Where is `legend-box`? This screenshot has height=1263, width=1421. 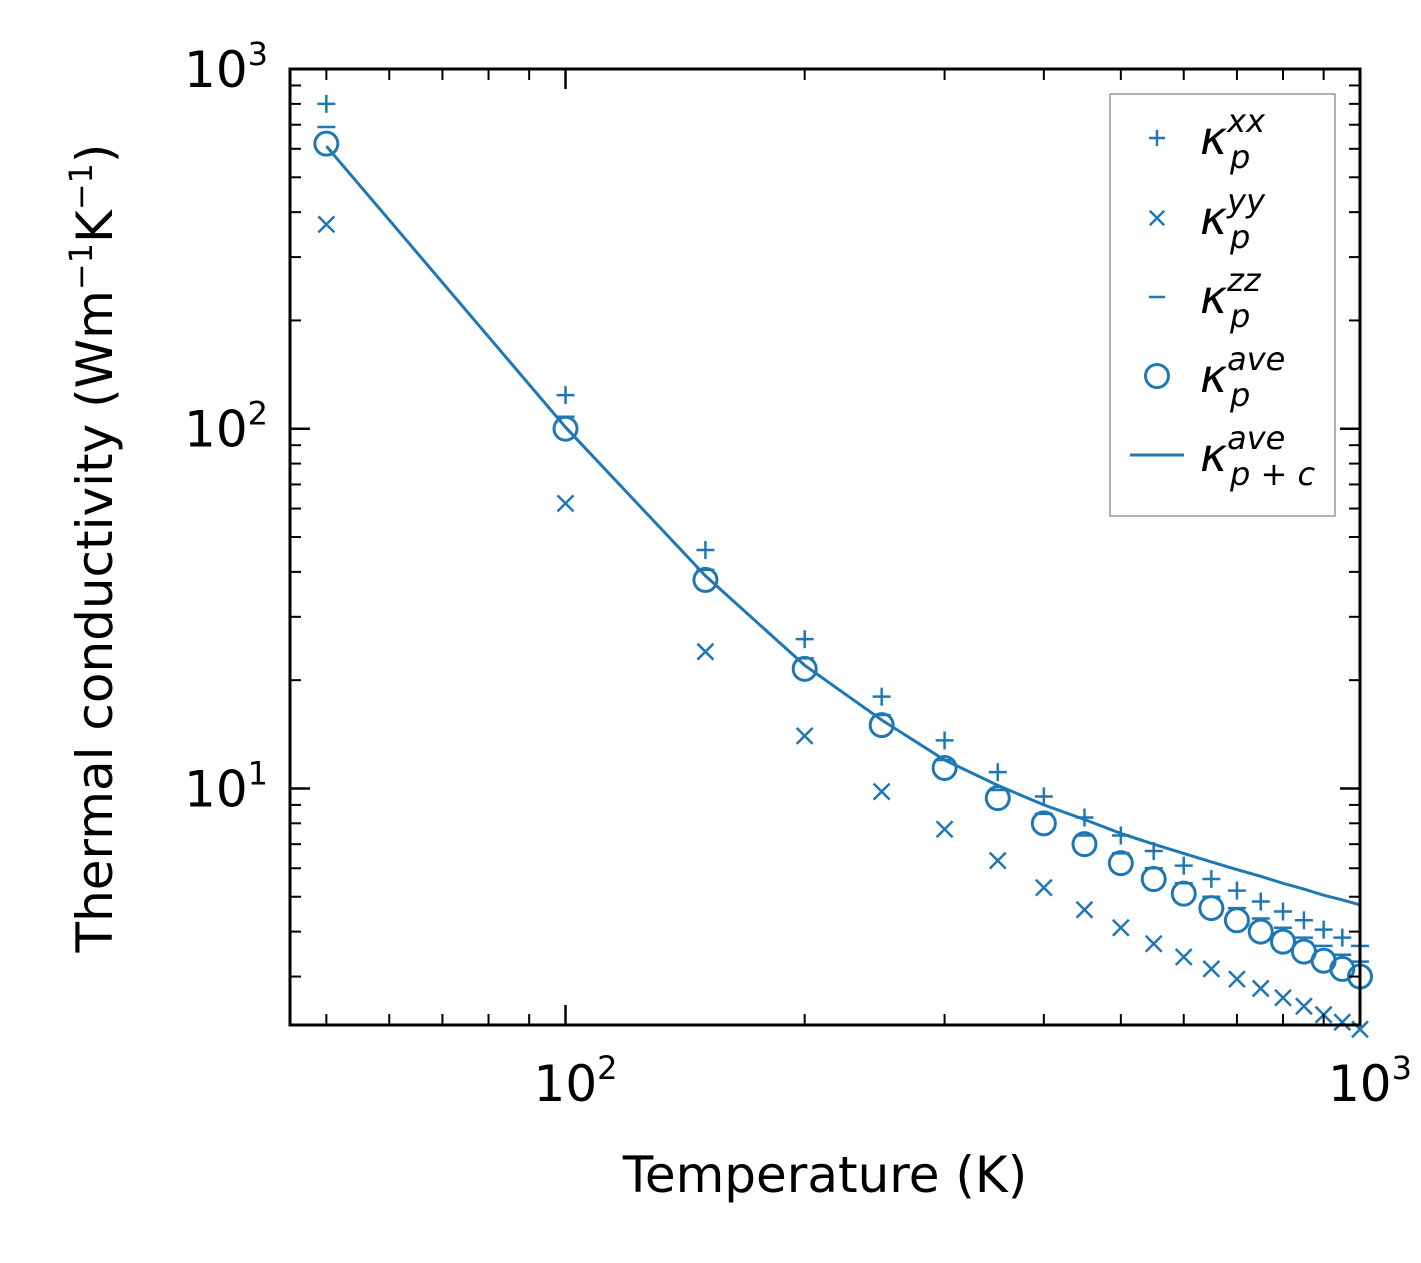
legend-box is located at coordinates (1222, 305).